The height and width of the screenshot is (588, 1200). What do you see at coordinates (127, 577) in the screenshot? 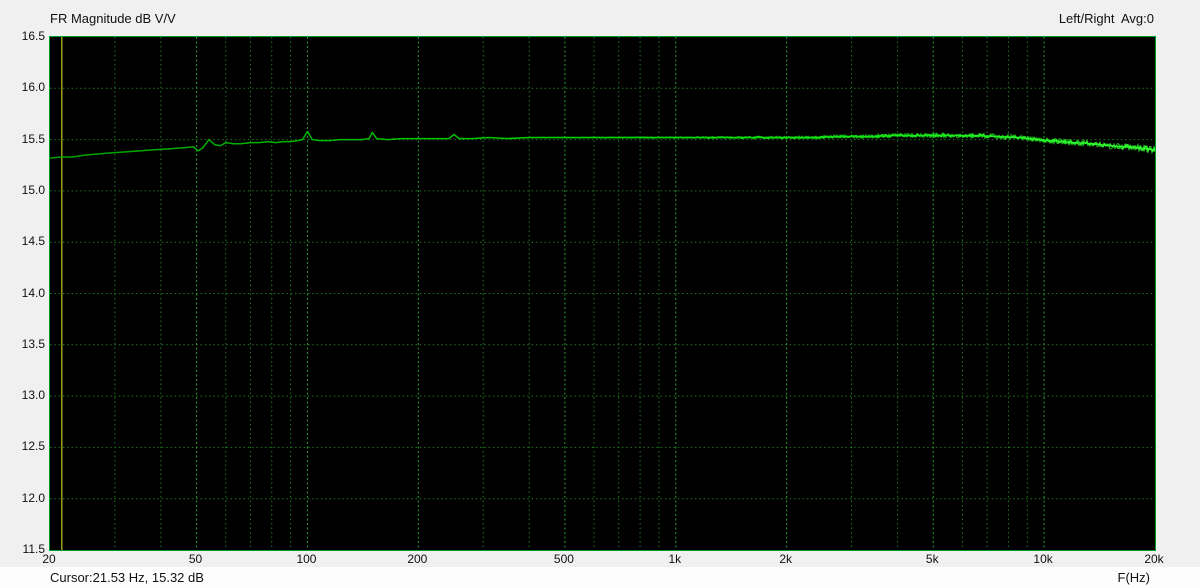
I see `cursor-readout: Cursor:21.53 Hz, 15.32 dB` at bounding box center [127, 577].